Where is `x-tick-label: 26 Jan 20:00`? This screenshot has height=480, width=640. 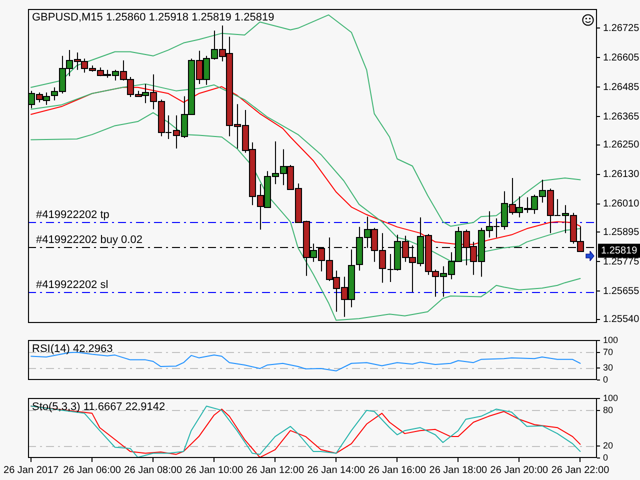 x-tick-label: 26 Jan 20:00 is located at coordinates (519, 470).